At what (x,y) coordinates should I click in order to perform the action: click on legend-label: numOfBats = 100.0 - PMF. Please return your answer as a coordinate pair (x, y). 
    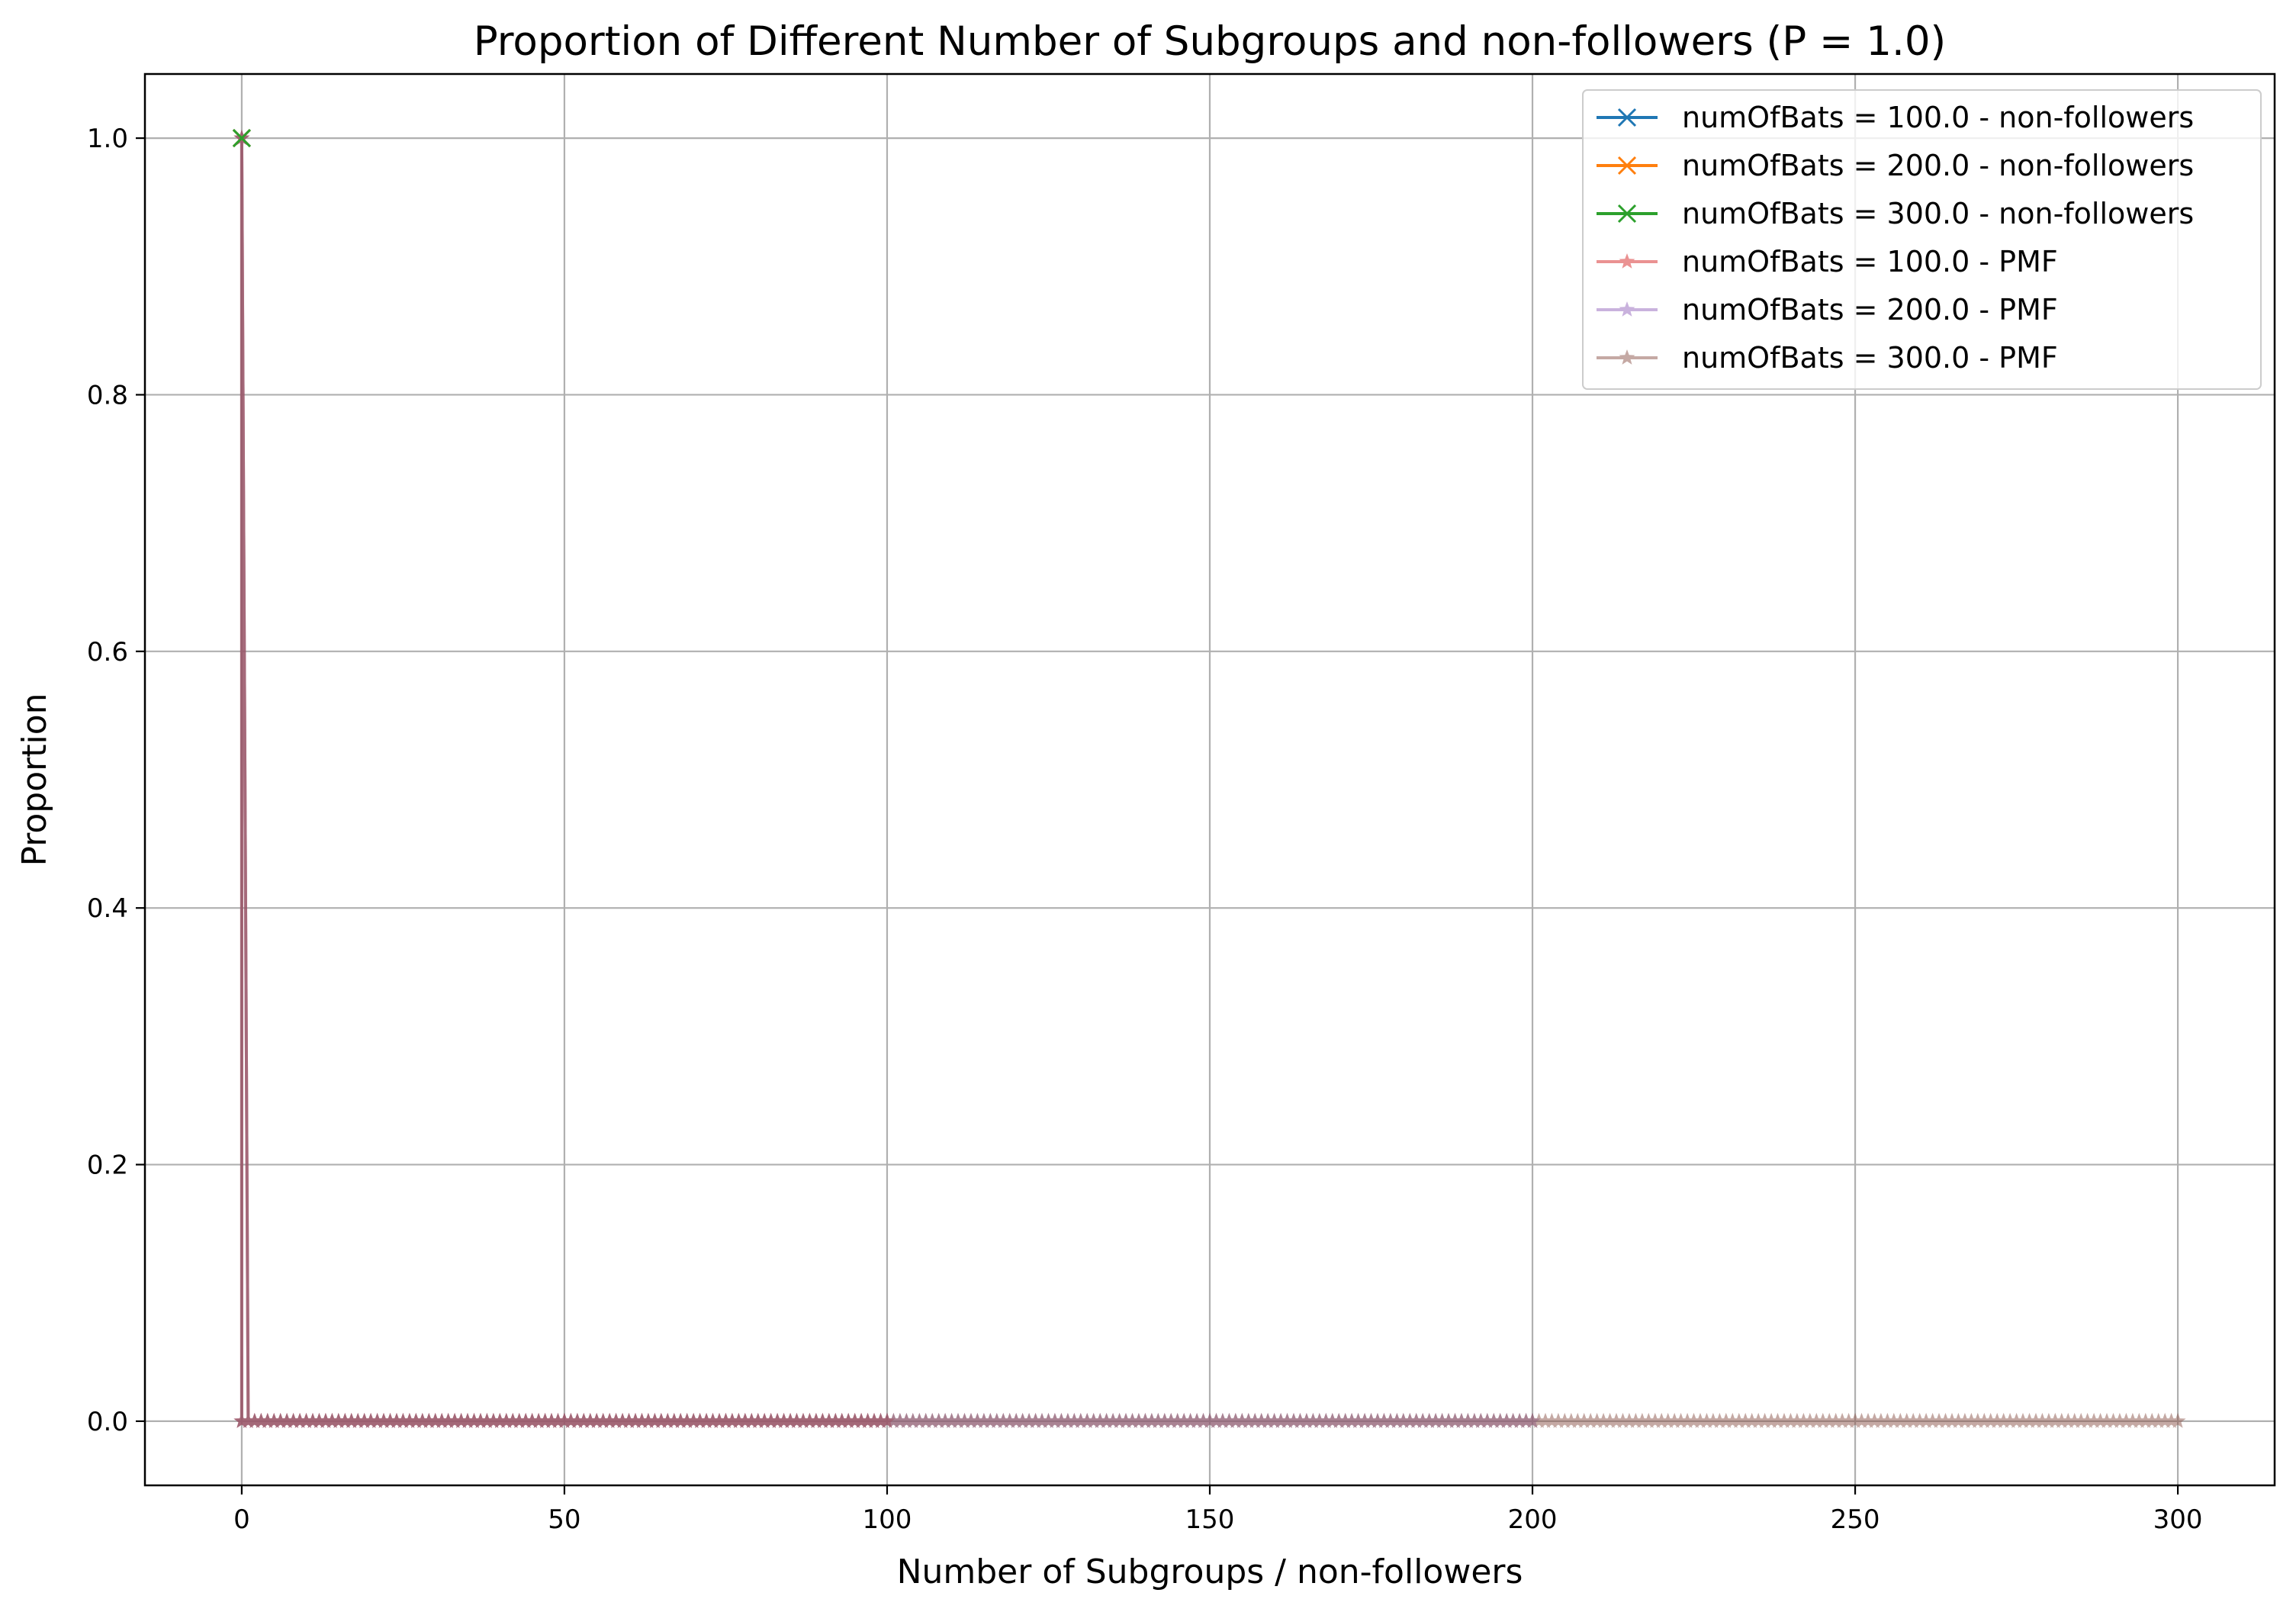
    Looking at the image, I should click on (1870, 261).